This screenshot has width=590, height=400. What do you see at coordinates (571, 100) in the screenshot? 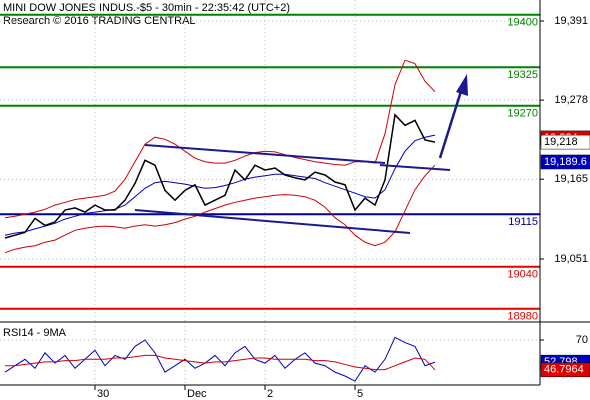
I see `y-tick-label: 19,278` at bounding box center [571, 100].